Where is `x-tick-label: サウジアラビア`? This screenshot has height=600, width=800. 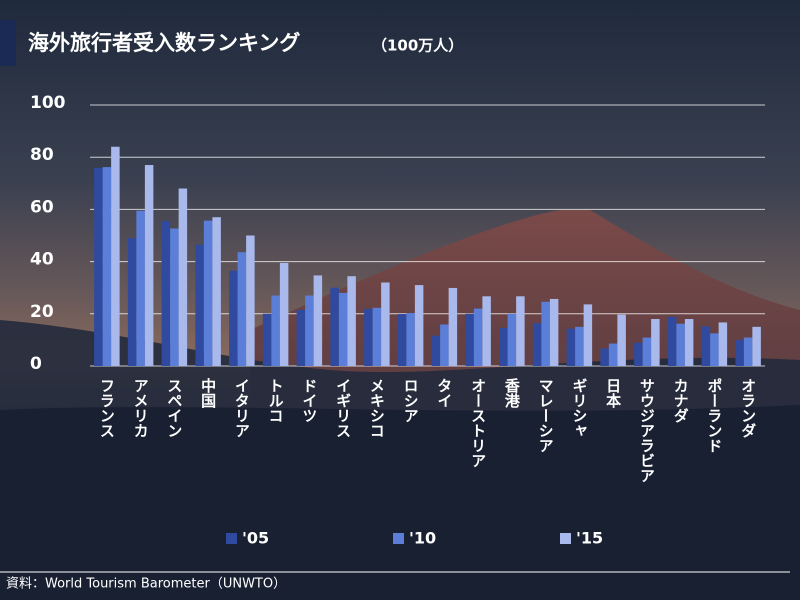 x-tick-label: サウジアラビア is located at coordinates (647, 430).